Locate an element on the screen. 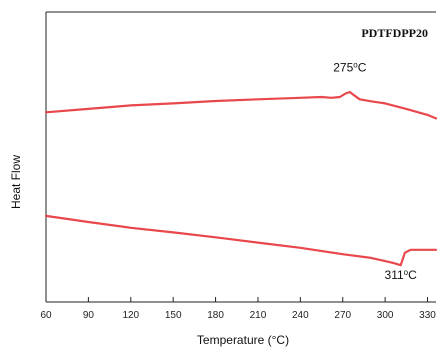 This screenshot has height=352, width=438. x-tick-label: 180 is located at coordinates (215, 315).